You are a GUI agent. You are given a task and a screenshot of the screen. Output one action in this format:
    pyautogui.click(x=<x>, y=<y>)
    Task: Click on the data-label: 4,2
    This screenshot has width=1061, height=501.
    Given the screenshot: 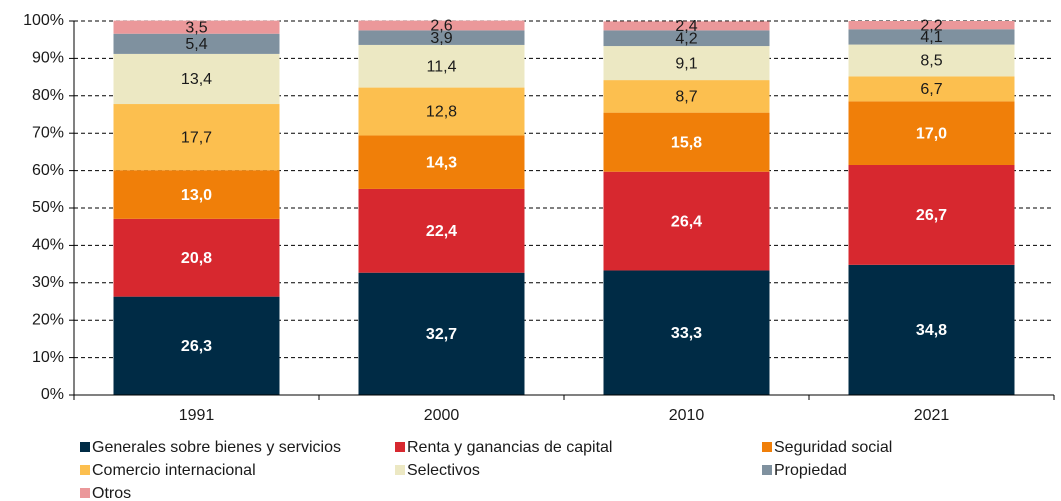 What is the action you would take?
    pyautogui.click(x=686, y=38)
    